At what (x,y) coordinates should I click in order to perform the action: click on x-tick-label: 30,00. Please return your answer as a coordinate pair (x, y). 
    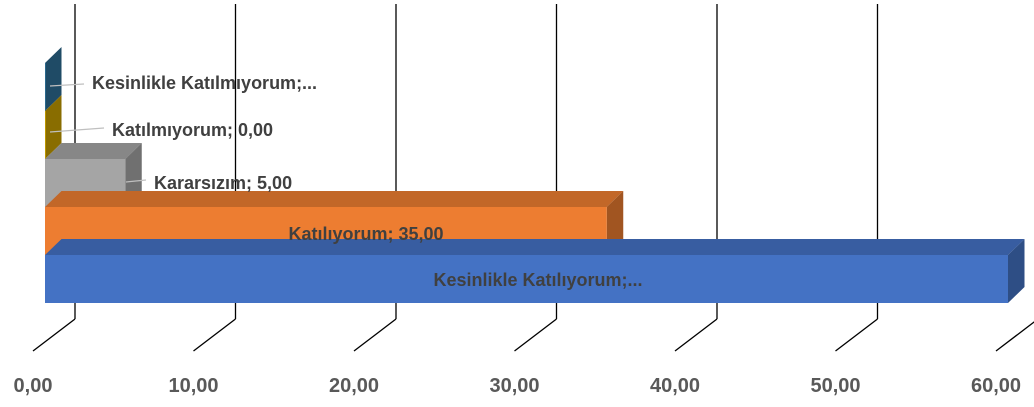
    Looking at the image, I should click on (514, 386).